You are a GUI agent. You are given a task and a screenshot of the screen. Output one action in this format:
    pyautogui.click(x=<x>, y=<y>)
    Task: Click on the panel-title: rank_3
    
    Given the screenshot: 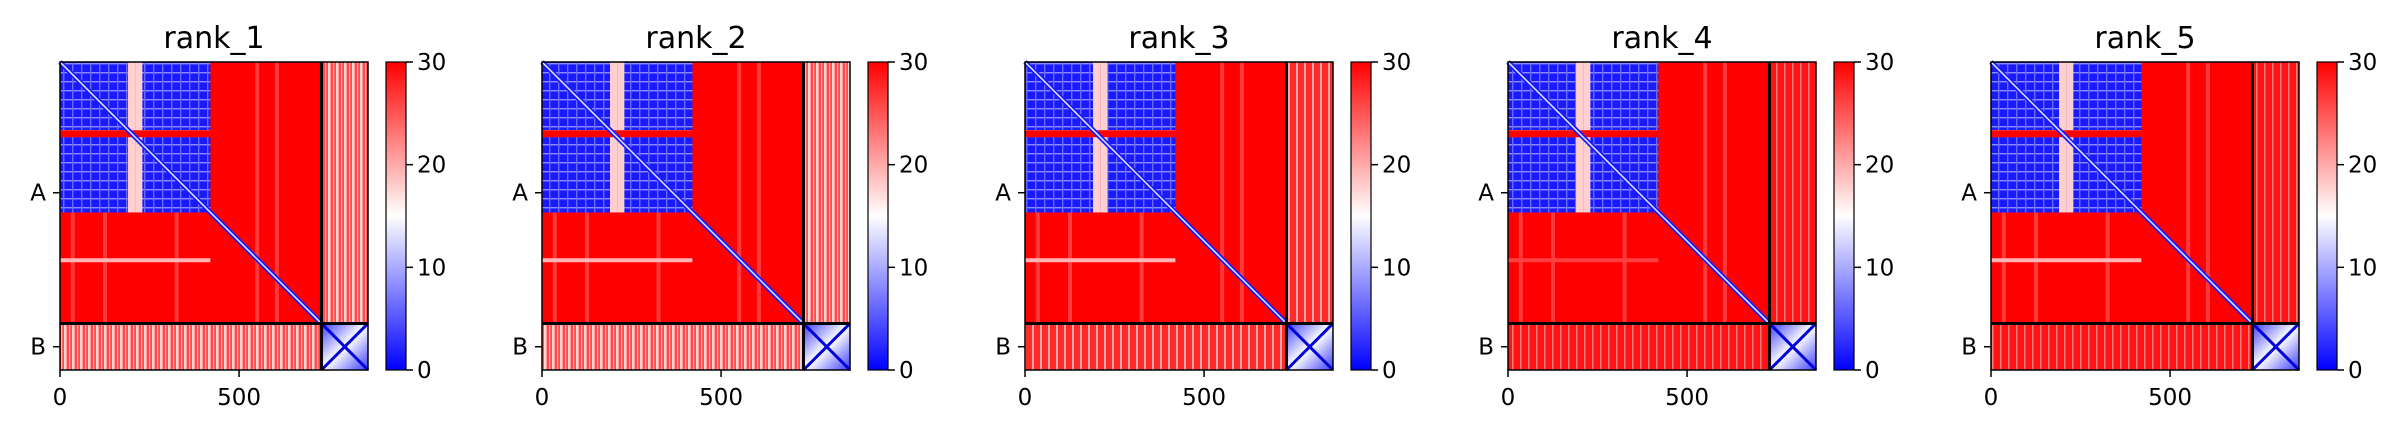 What is the action you would take?
    pyautogui.click(x=1178, y=38)
    